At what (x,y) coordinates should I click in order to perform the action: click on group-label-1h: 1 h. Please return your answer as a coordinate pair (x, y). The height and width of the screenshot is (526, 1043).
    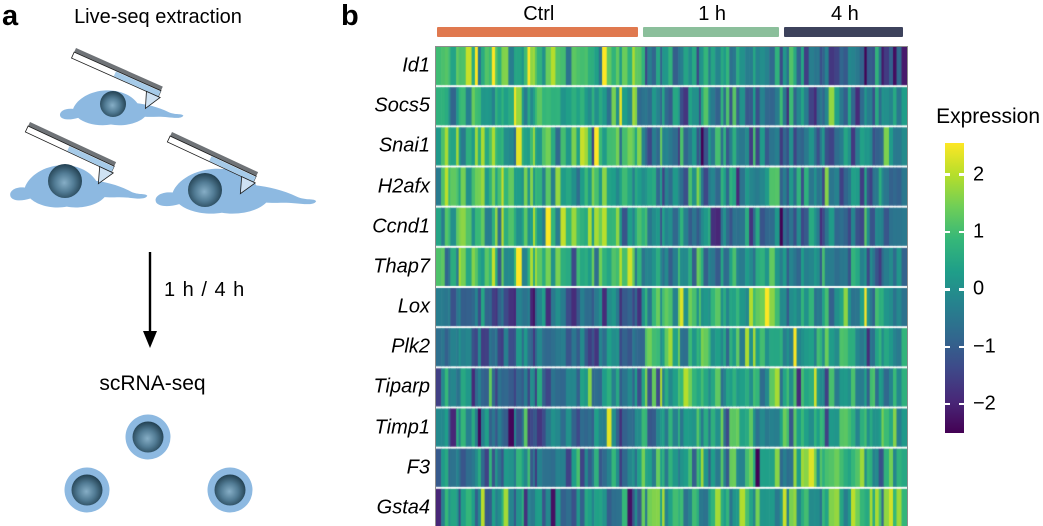
    Looking at the image, I should click on (712, 14).